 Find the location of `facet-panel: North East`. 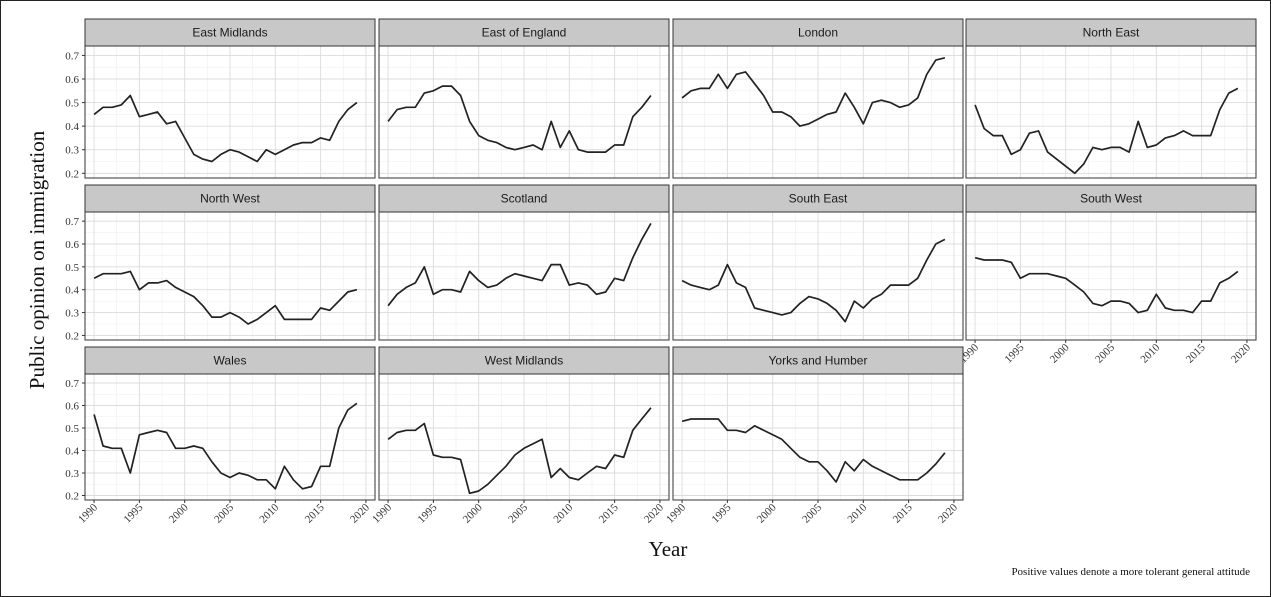

facet-panel: North East is located at coordinates (1111, 98).